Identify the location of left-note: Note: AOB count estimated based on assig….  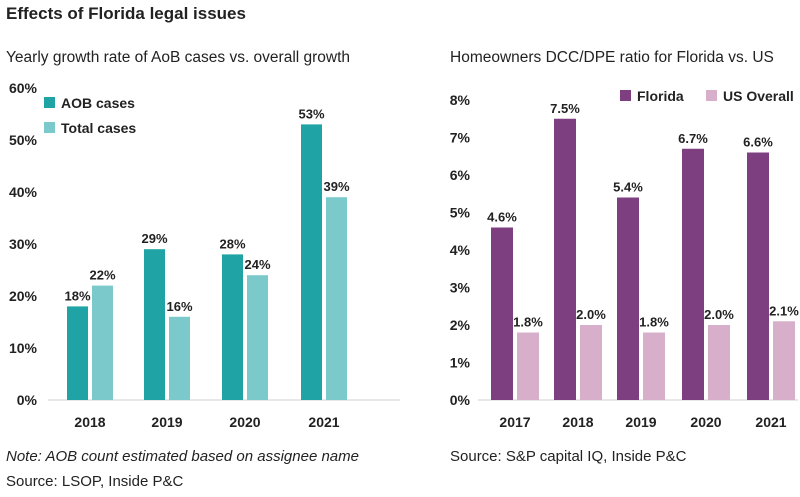
(182, 456).